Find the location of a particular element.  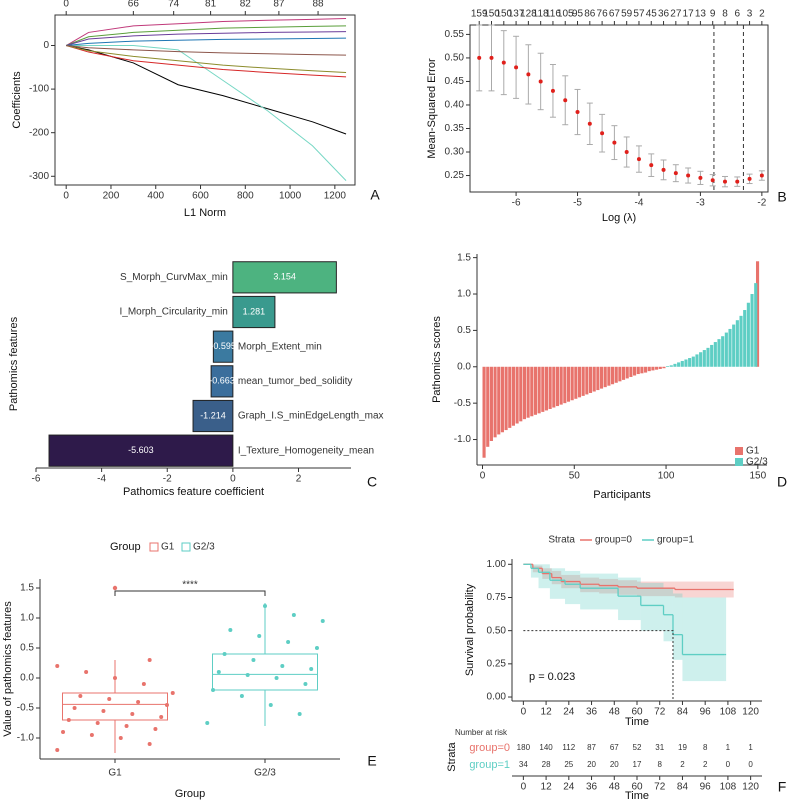

x-tick-label: 57 is located at coordinates (639, 14).